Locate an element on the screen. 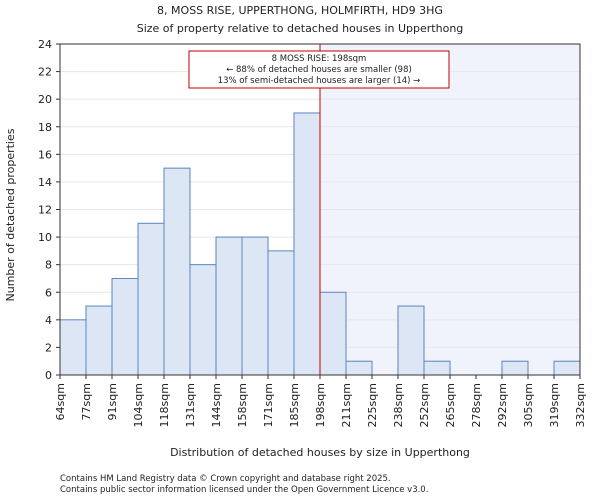 The image size is (600, 500). x-tick-label: 305sqm is located at coordinates (528, 405).